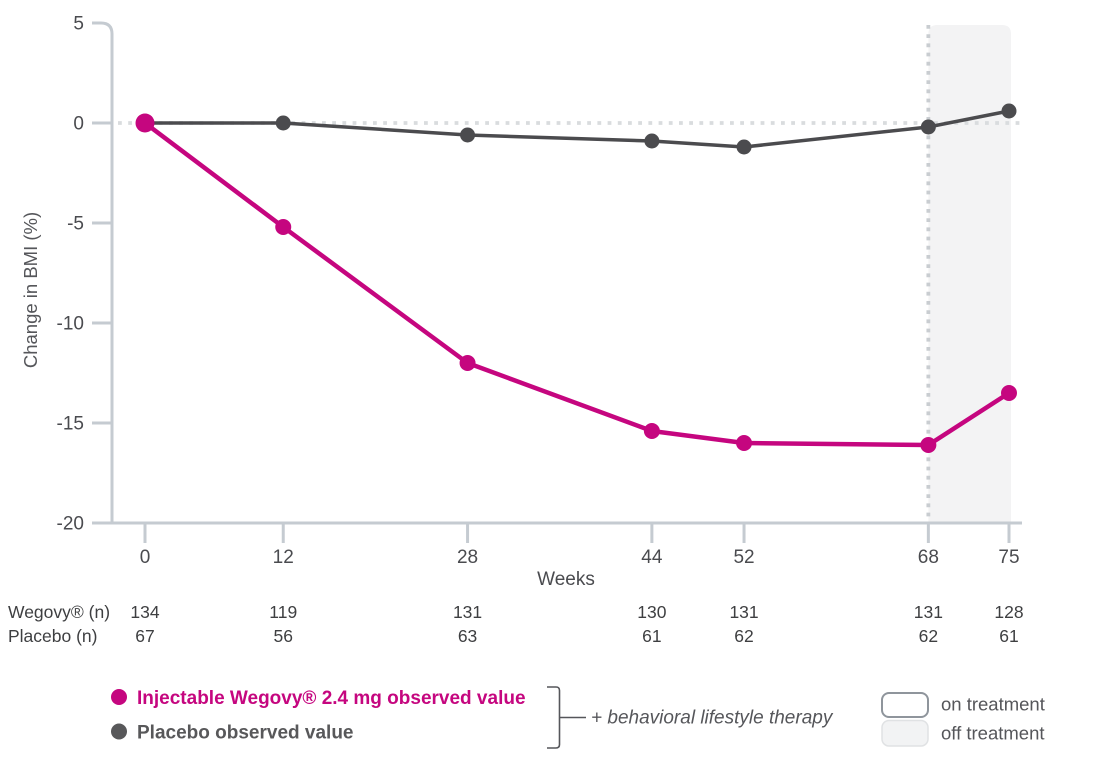 The width and height of the screenshot is (1108, 759). I want to click on legend-bracket-icon, so click(554, 717).